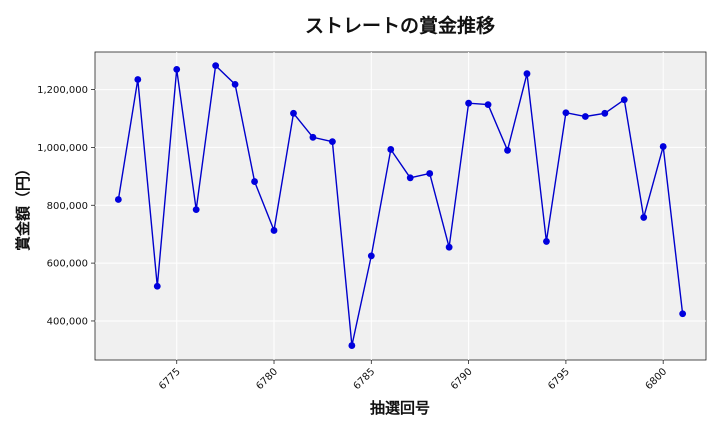 The width and height of the screenshot is (720, 432). Describe the element at coordinates (657, 379) in the screenshot. I see `x-tick-label: 6800` at that location.